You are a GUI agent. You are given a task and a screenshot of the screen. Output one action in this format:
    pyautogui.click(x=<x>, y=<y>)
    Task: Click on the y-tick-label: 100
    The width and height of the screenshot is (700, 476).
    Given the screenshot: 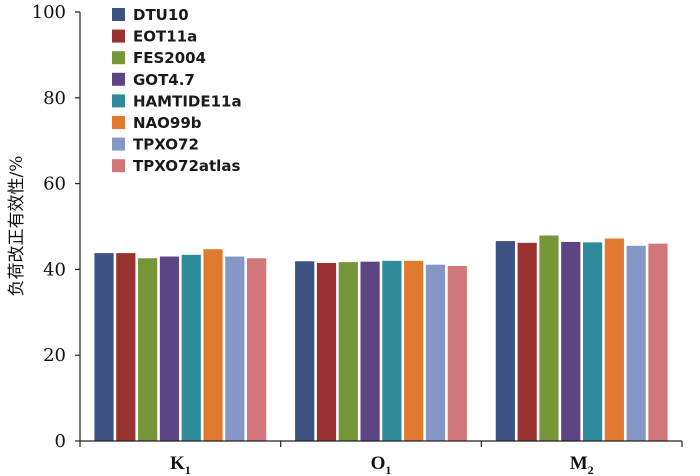 What is the action you would take?
    pyautogui.click(x=49, y=12)
    